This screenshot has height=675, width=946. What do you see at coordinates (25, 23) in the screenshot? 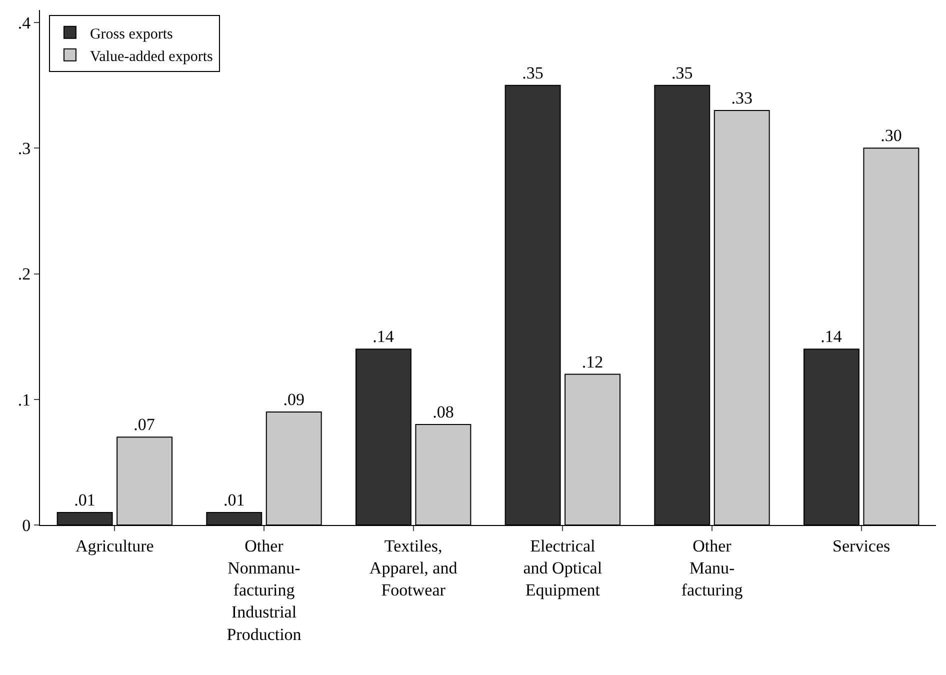
I see `y-tick-label: .4` at bounding box center [25, 23].